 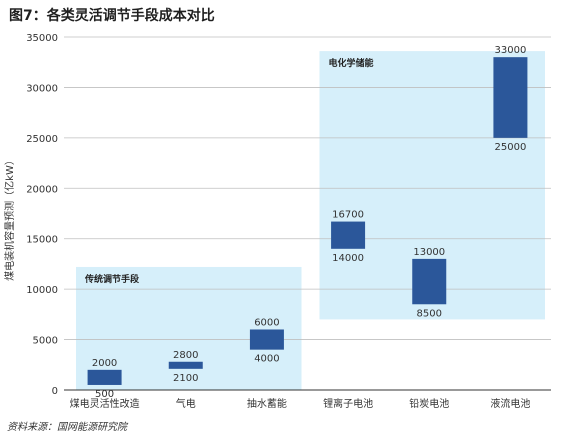 I want to click on data-label-low: 8500, so click(x=429, y=313).